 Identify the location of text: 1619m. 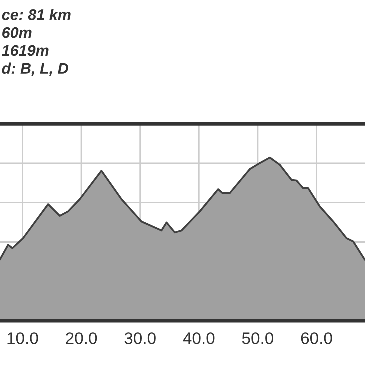
(25, 50).